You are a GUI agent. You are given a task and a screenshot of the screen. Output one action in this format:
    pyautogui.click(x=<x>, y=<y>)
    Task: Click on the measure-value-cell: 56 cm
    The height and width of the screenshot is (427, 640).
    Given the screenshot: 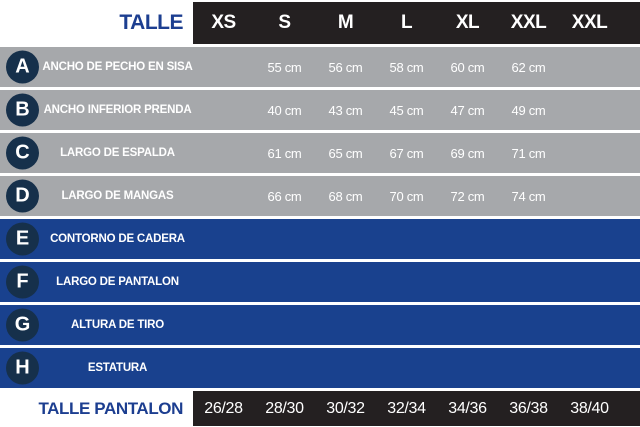 What is the action you would take?
    pyautogui.click(x=345, y=67)
    